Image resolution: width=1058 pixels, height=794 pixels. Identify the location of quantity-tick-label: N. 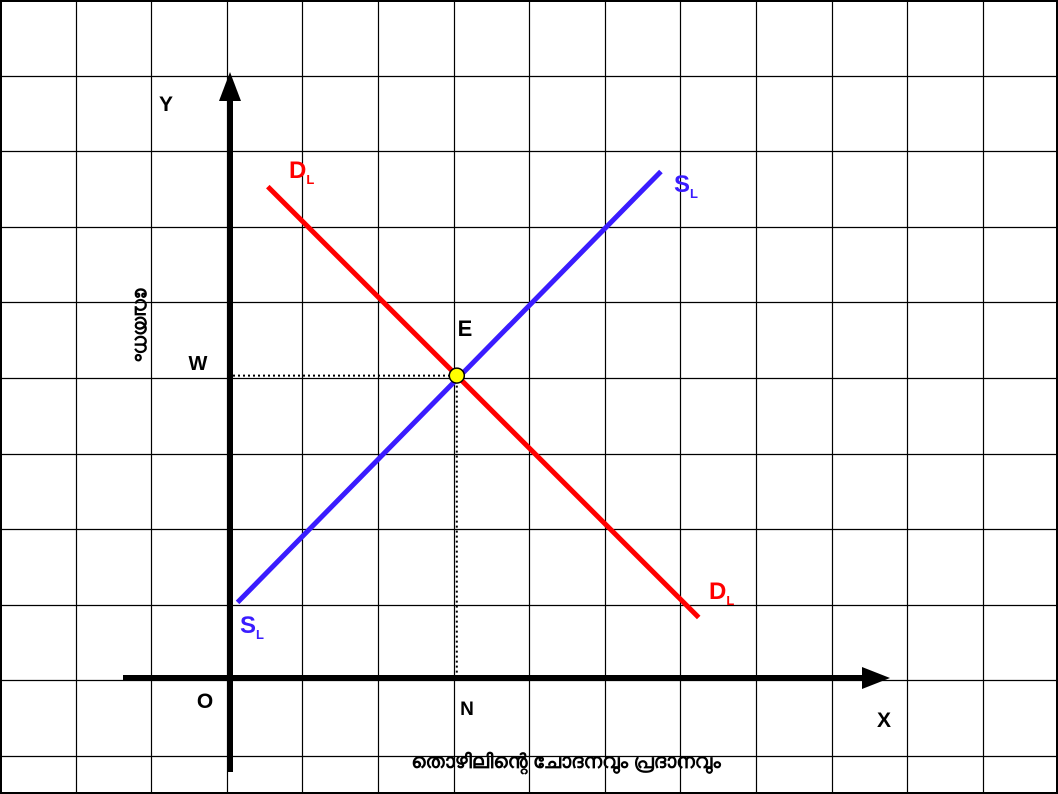
(467, 709).